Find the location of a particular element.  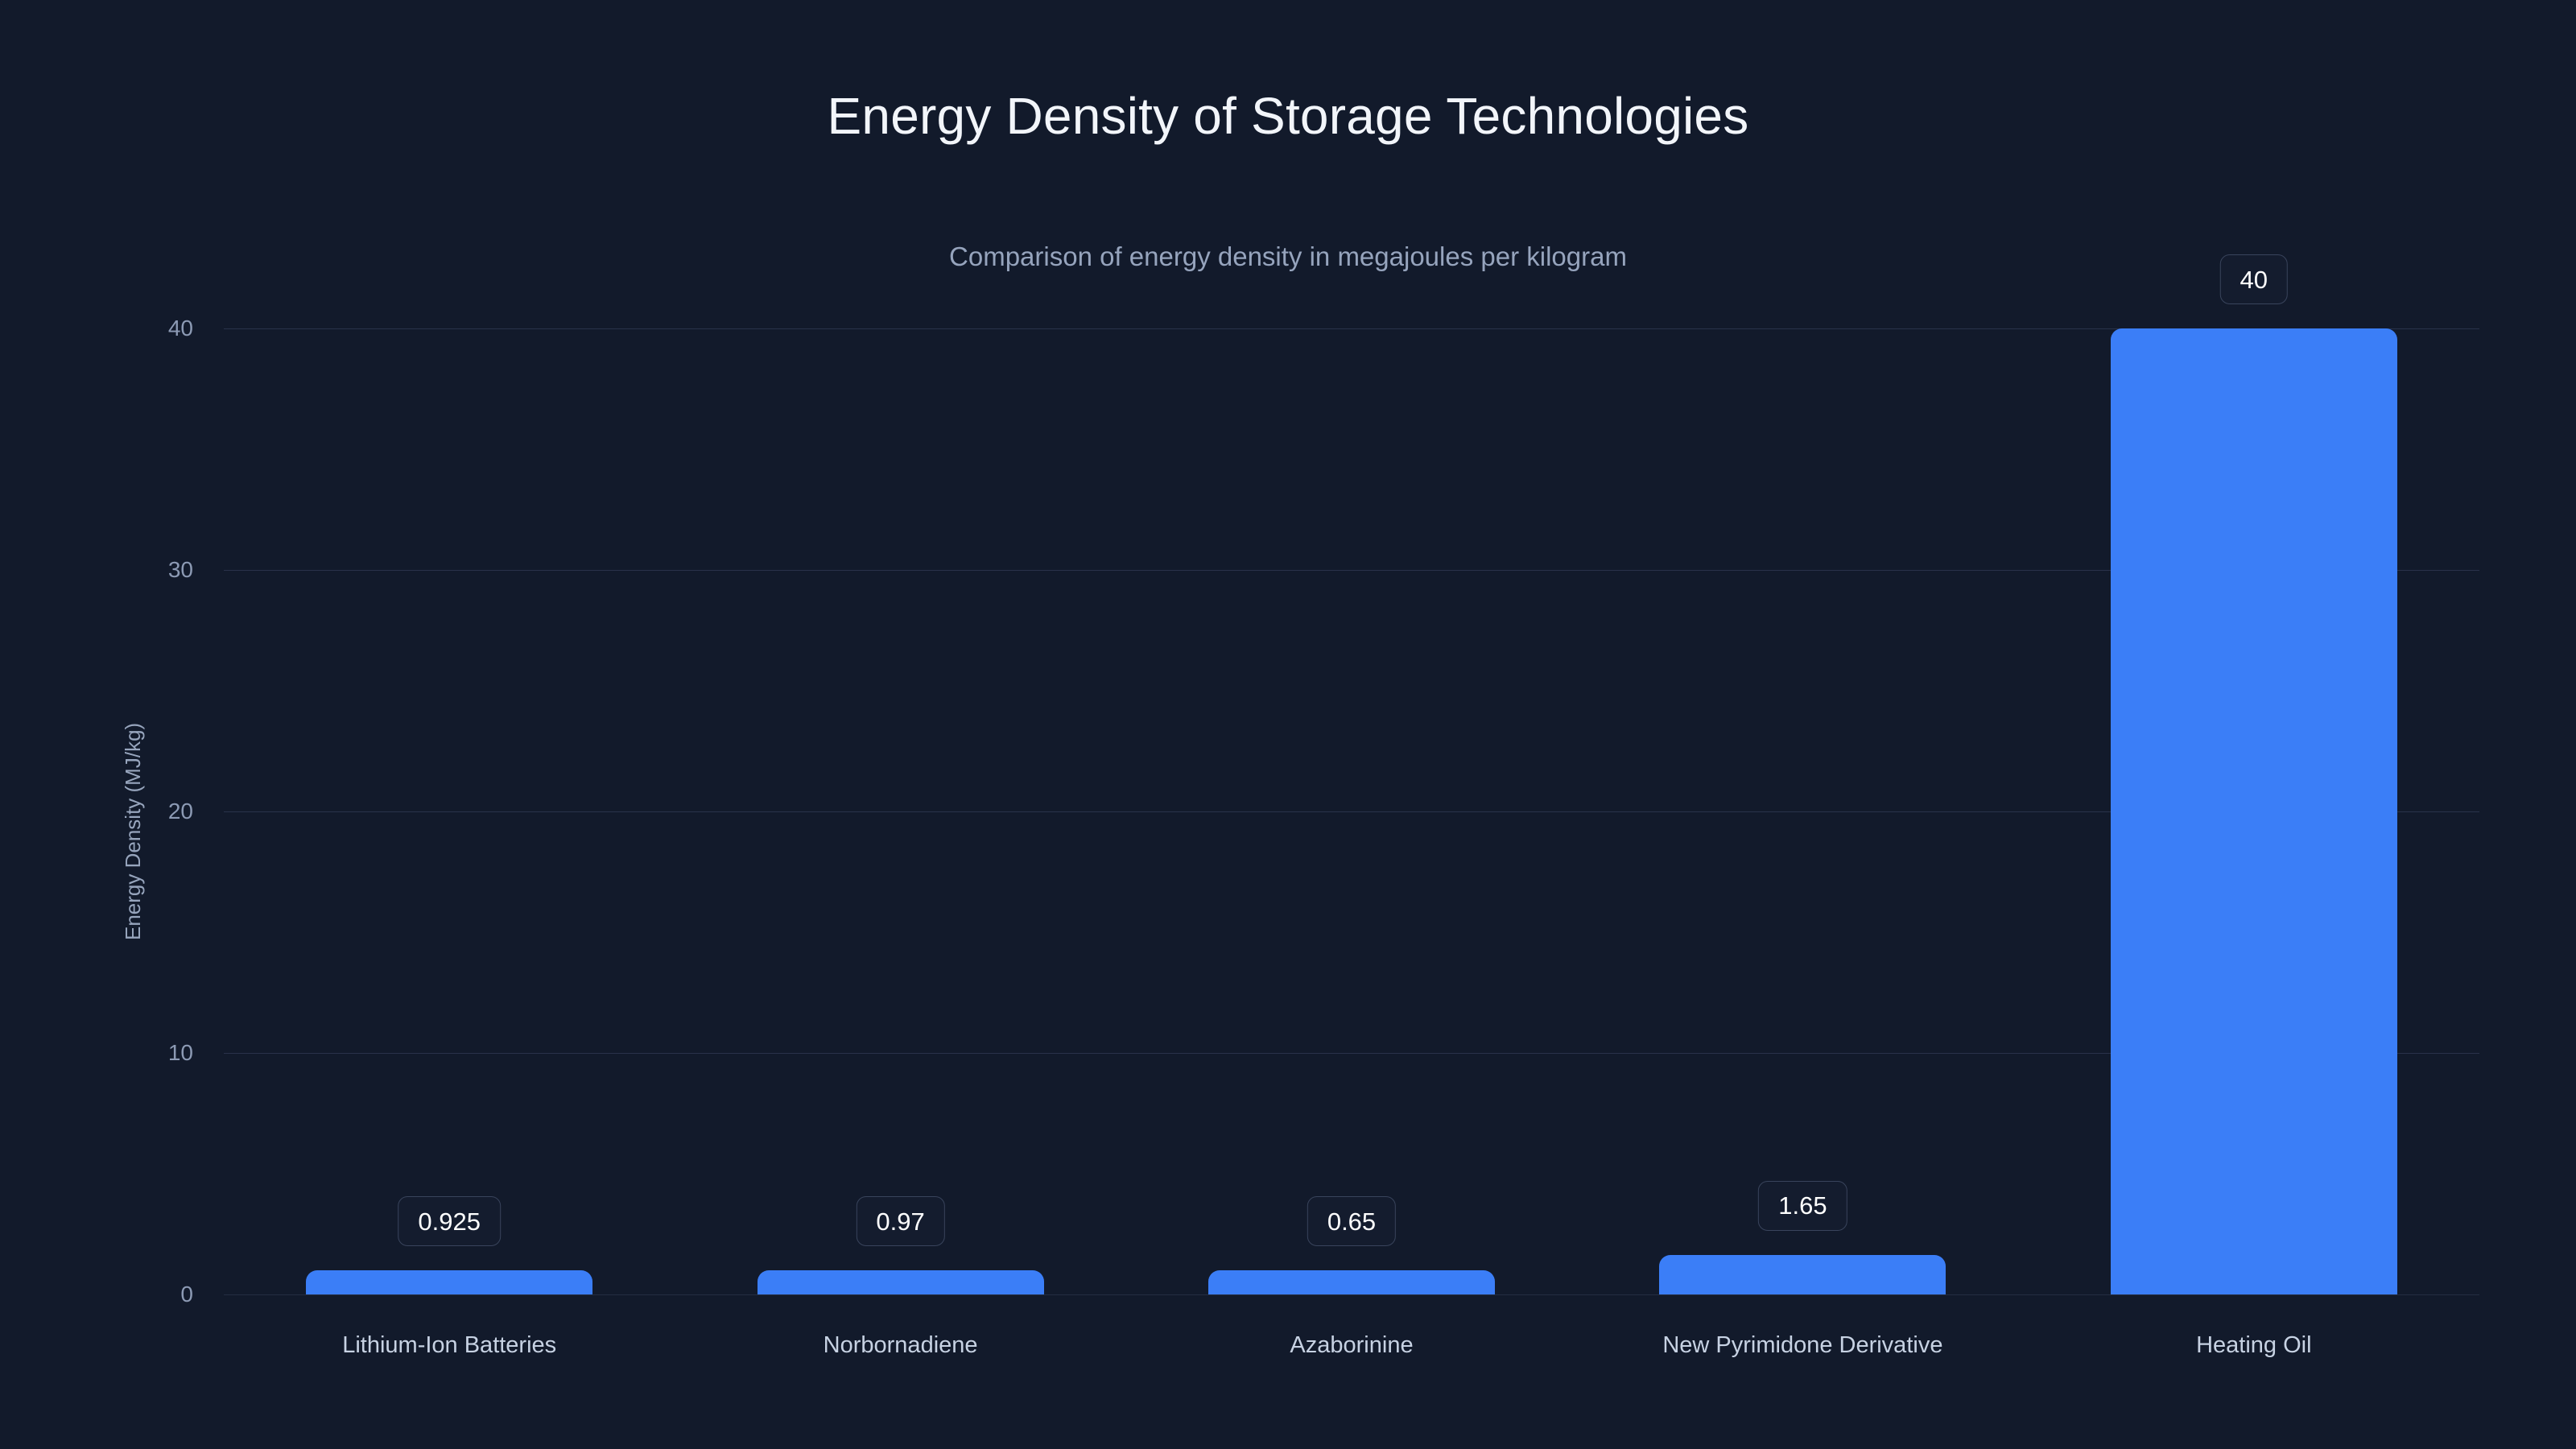

x-axis-tick-label: Azaborinine is located at coordinates (1352, 1345).